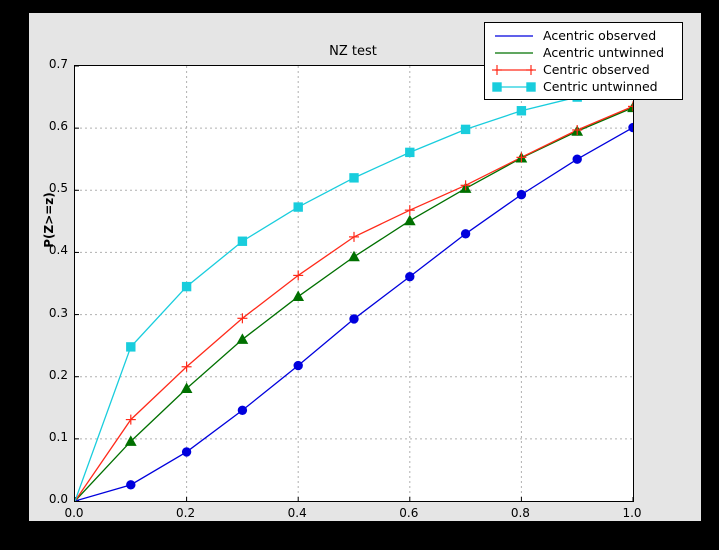  Describe the element at coordinates (58, 250) in the screenshot. I see `y-tick-label: 0.4` at that location.